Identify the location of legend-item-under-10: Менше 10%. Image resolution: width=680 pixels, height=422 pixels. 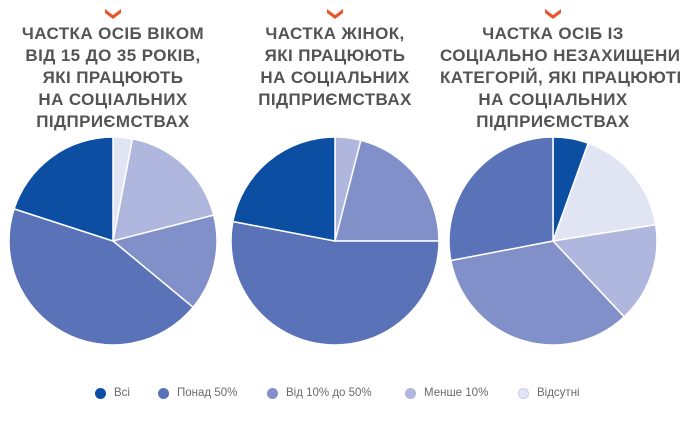
(446, 393).